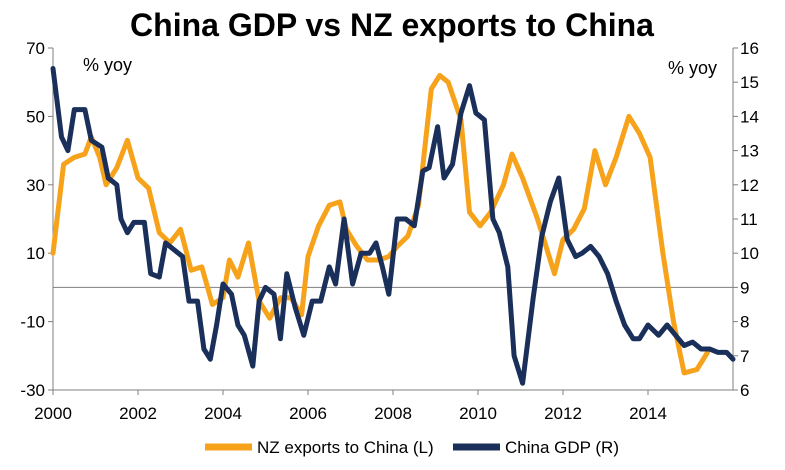 The image size is (785, 470). Describe the element at coordinates (749, 151) in the screenshot. I see `right-tick-label: 13` at that location.